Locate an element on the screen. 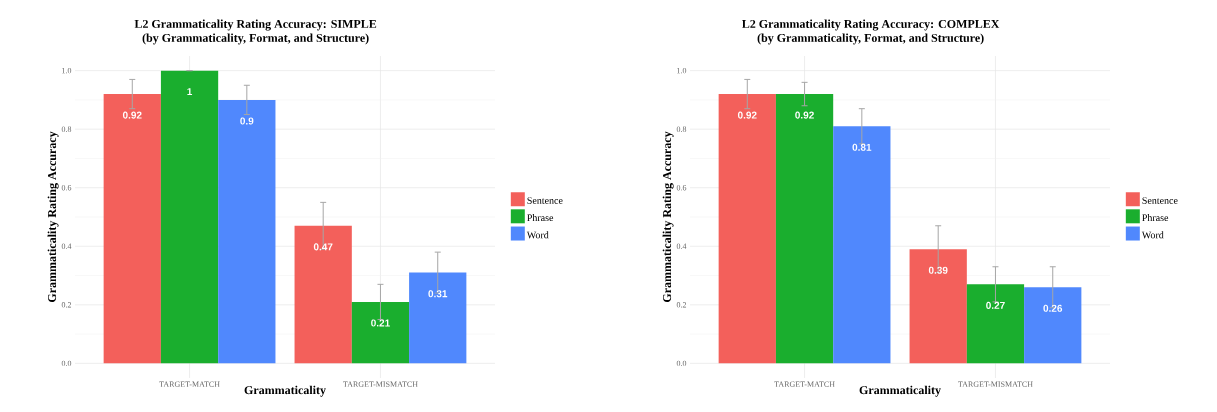 Image resolution: width=1217 pixels, height=412 pixels. data-label: 0.26 is located at coordinates (1053, 308).